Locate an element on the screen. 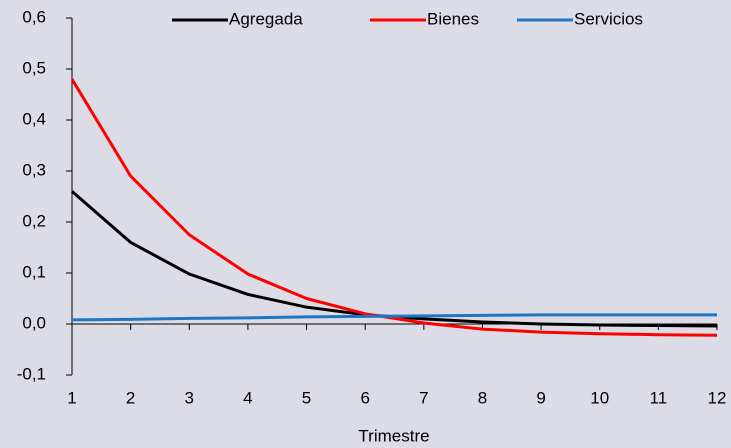  y-tick-label: -0,1 is located at coordinates (31, 373).